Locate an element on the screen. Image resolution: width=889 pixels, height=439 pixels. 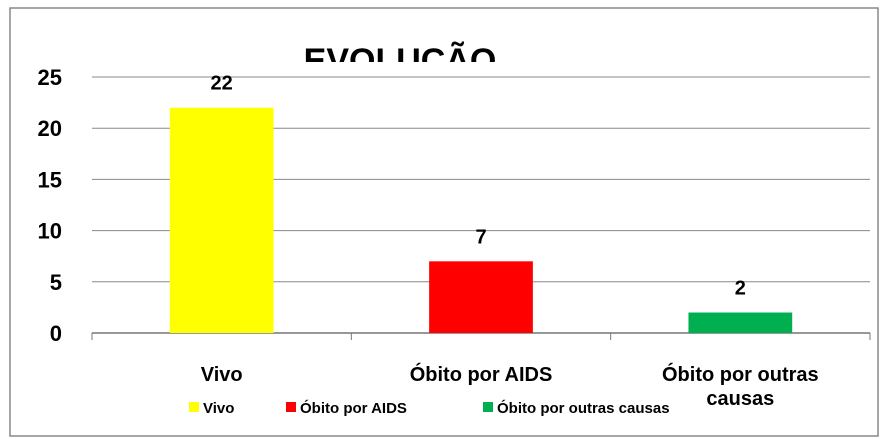
legend-label: Óbito por outras causas is located at coordinates (583, 408).